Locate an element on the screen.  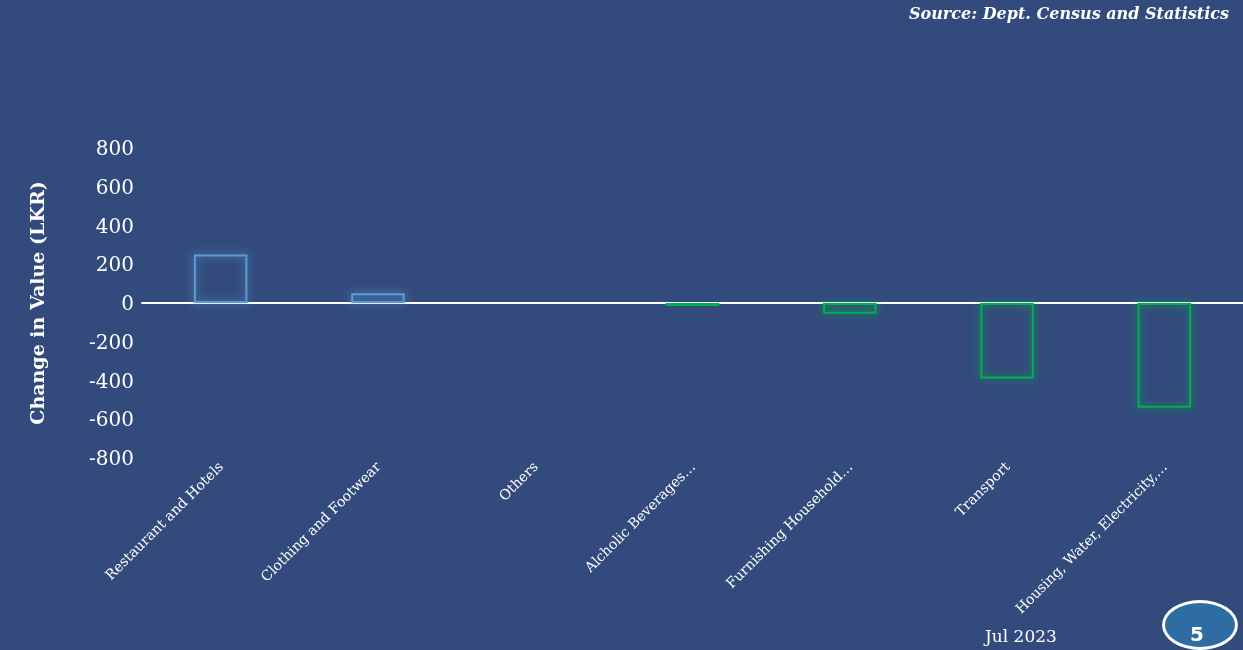
y-axis-title: Change in Value (LKR) is located at coordinates (36, 303).